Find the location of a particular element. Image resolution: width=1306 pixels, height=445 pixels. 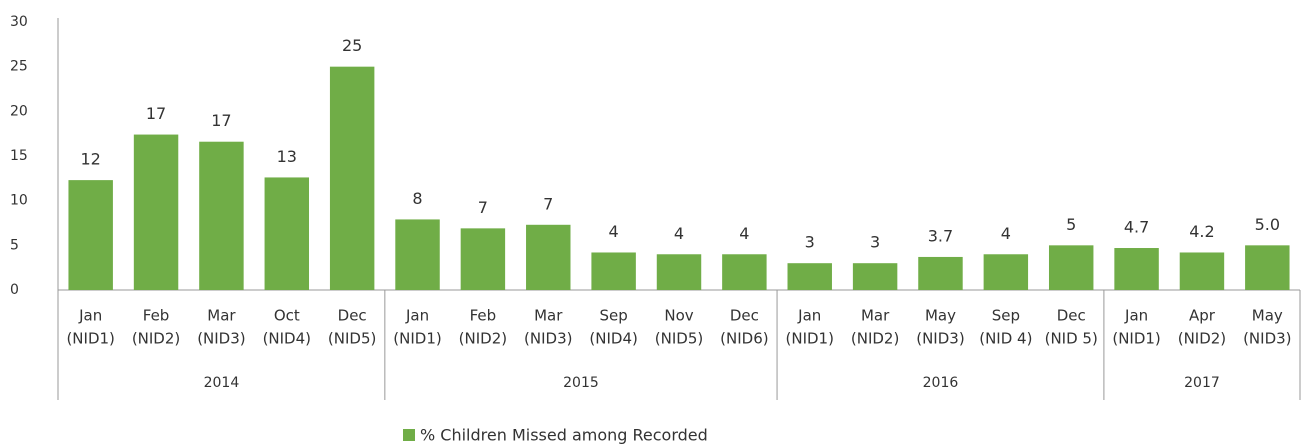

y-tick-label: 5 is located at coordinates (14, 245).